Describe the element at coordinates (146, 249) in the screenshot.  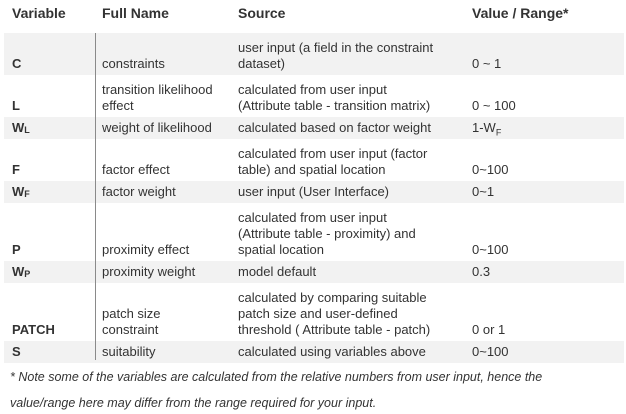
I see `full-name-cell: proximity effect` at that location.